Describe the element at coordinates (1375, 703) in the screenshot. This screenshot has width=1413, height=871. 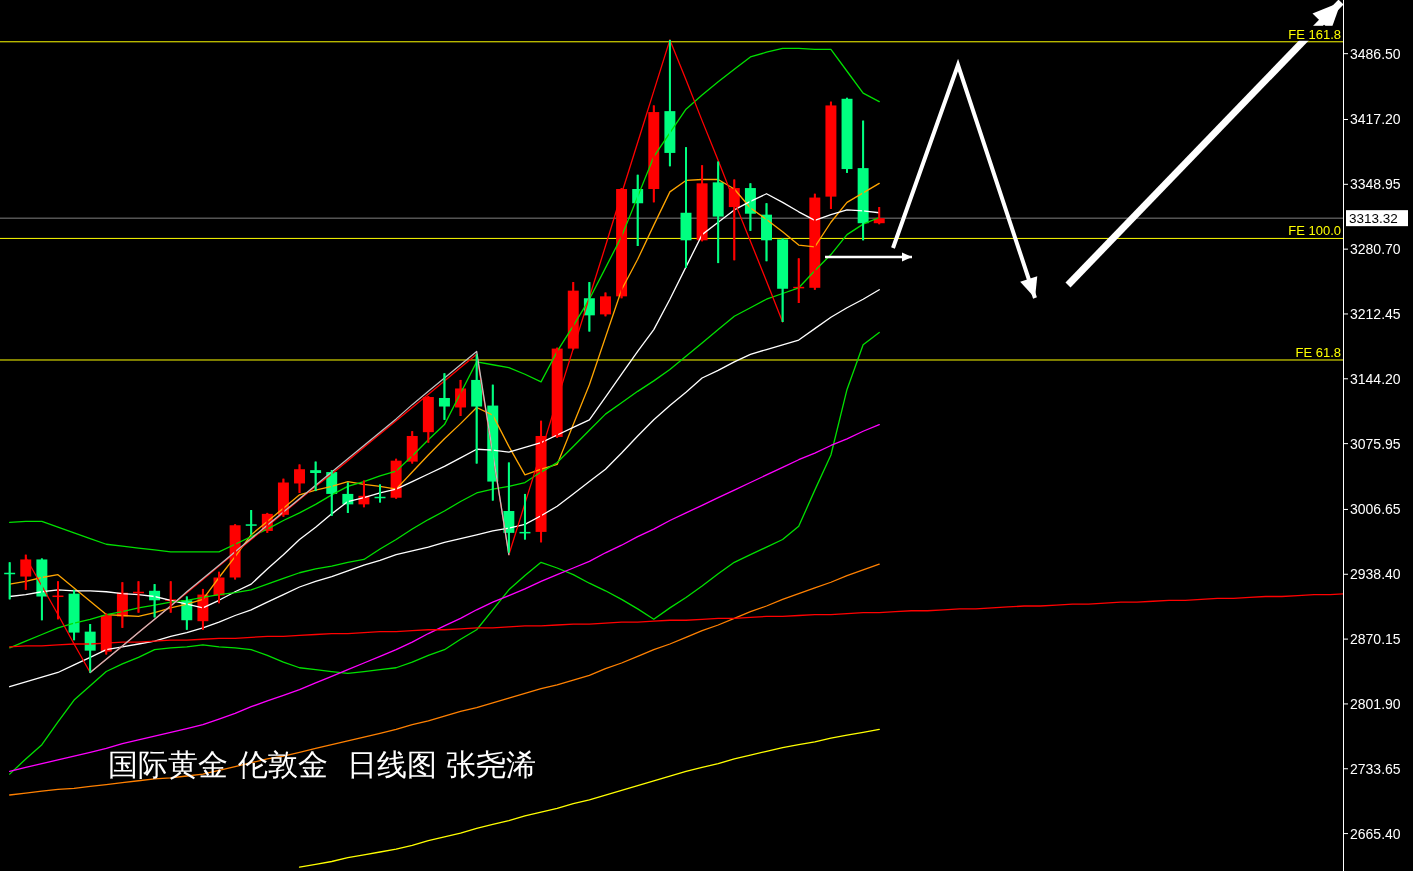
I see `y-tick: 2801.90` at that location.